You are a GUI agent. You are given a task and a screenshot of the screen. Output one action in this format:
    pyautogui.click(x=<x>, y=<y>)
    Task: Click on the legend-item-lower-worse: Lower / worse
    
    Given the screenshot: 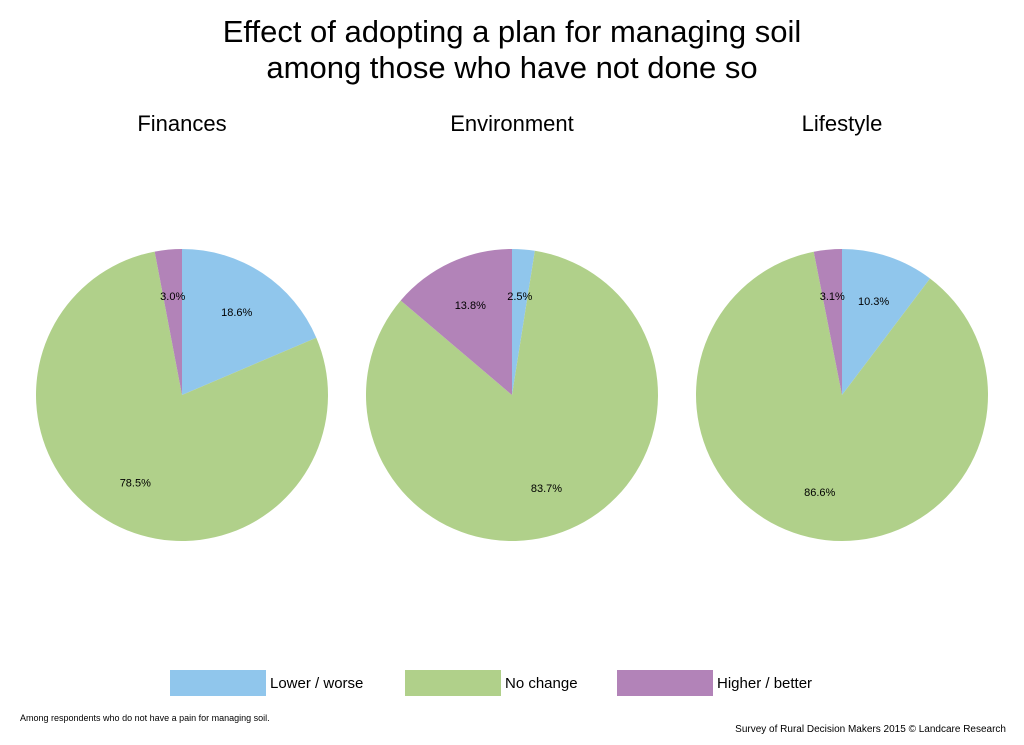 What is the action you would take?
    pyautogui.click(x=266, y=683)
    